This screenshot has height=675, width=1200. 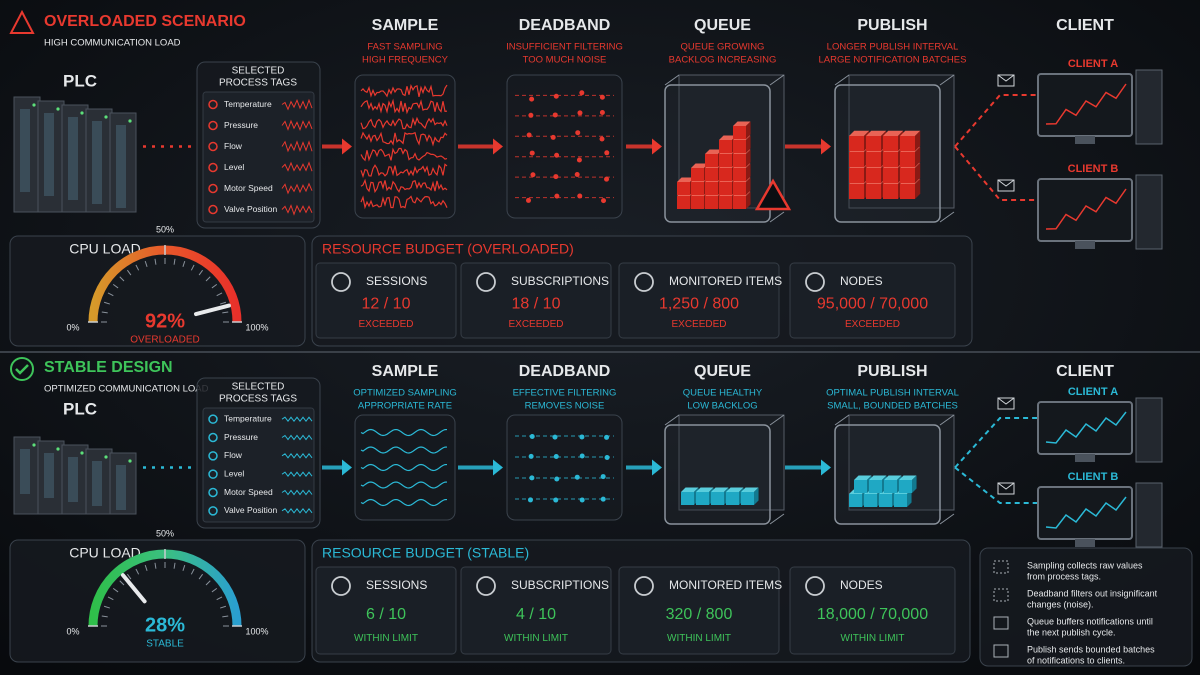 What do you see at coordinates (1085, 210) in the screenshot?
I see `monitor` at bounding box center [1085, 210].